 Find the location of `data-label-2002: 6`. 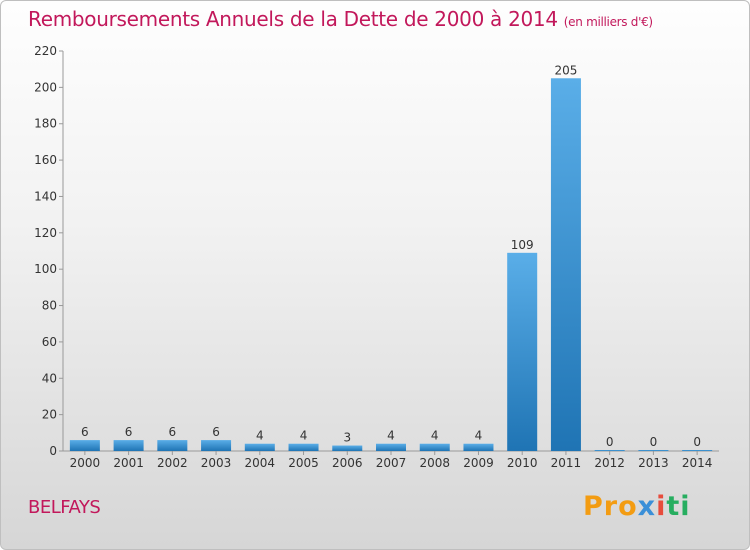

data-label-2002: 6 is located at coordinates (173, 432).